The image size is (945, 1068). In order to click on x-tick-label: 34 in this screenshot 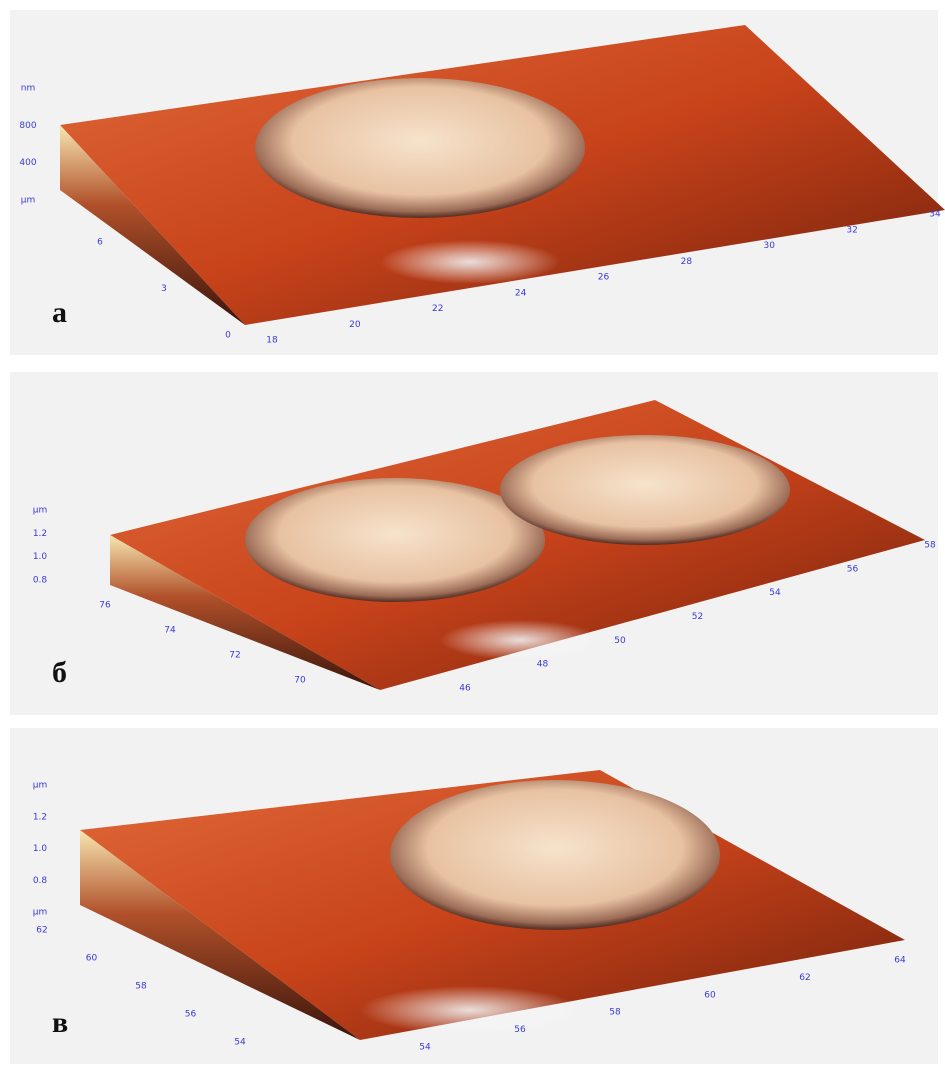, I will do `click(935, 215)`.